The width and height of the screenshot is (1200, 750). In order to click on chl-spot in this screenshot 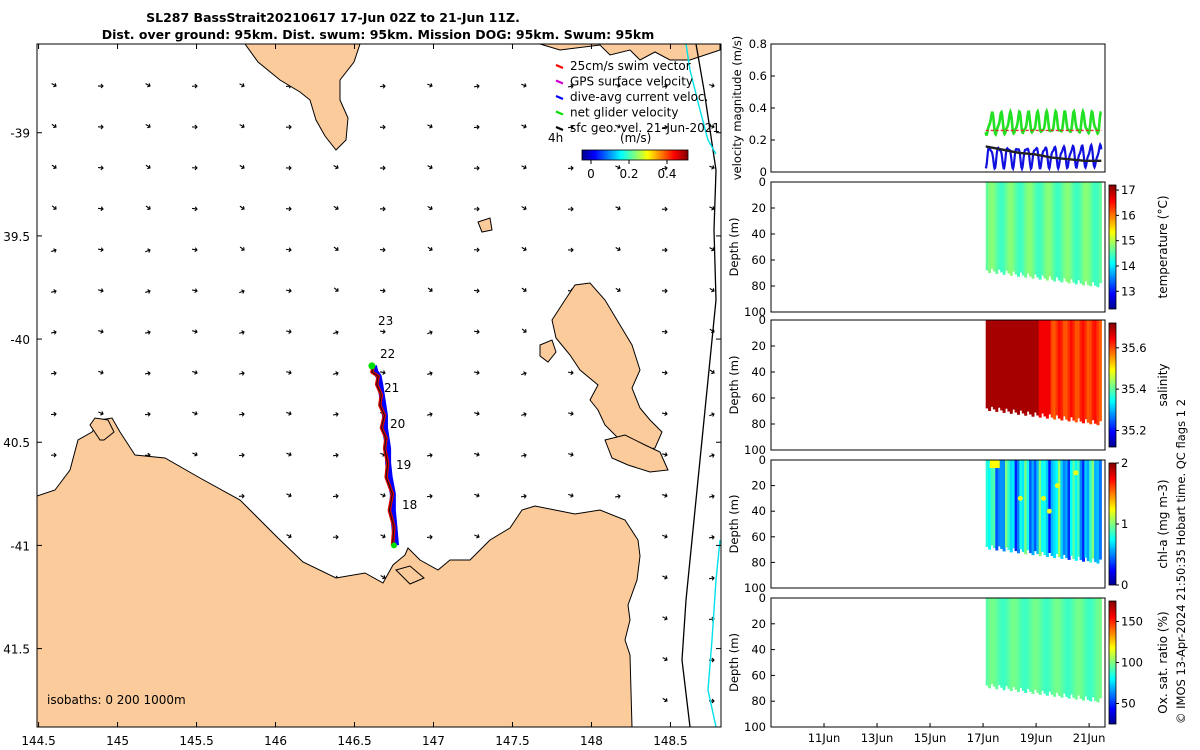, I will do `click(1044, 498)`.